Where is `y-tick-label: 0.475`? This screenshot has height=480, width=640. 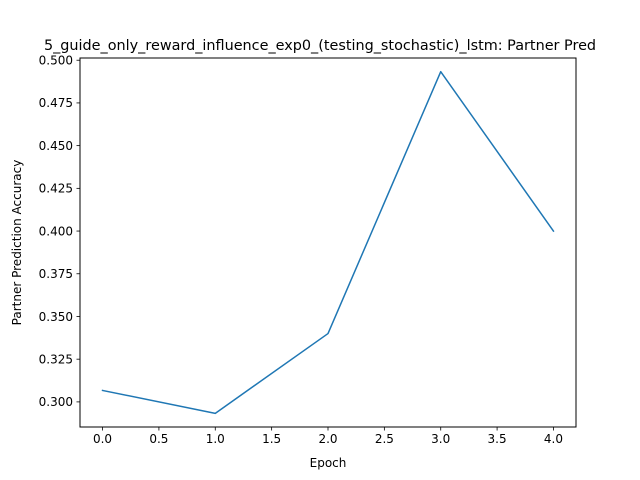
y-tick-label: 0.475 is located at coordinates (56, 103).